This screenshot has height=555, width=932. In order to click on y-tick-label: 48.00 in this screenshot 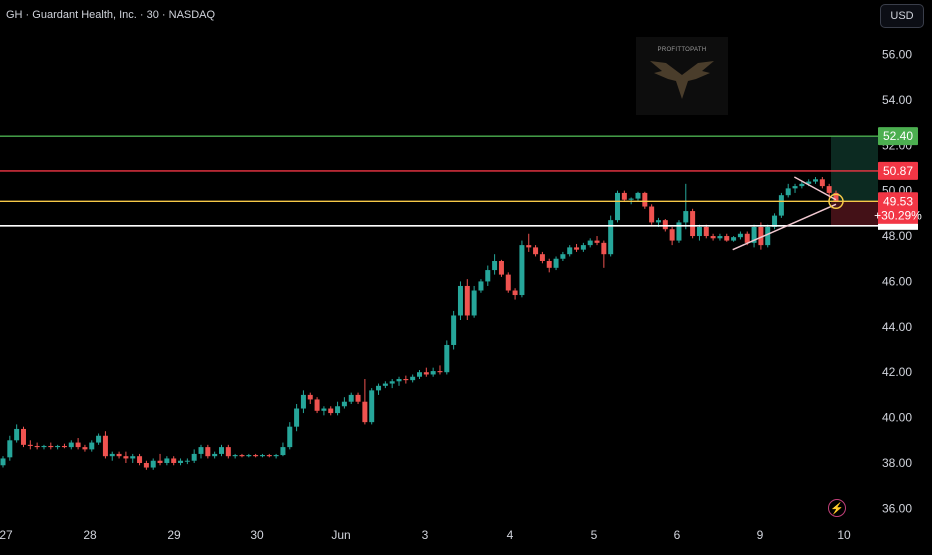, I will do `click(897, 236)`.